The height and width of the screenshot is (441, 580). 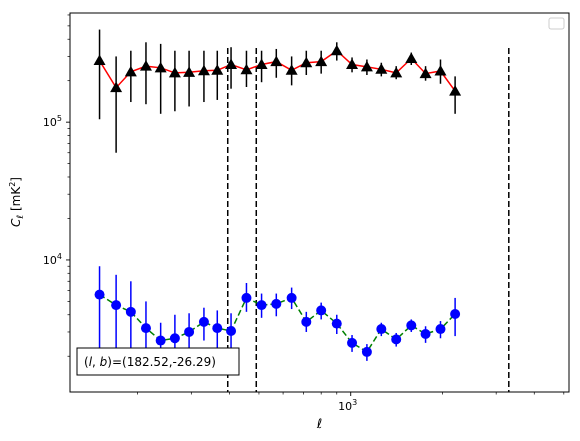 What do you see at coordinates (16, 179) in the screenshot?
I see `y-label-unit-end: ]` at bounding box center [16, 179].